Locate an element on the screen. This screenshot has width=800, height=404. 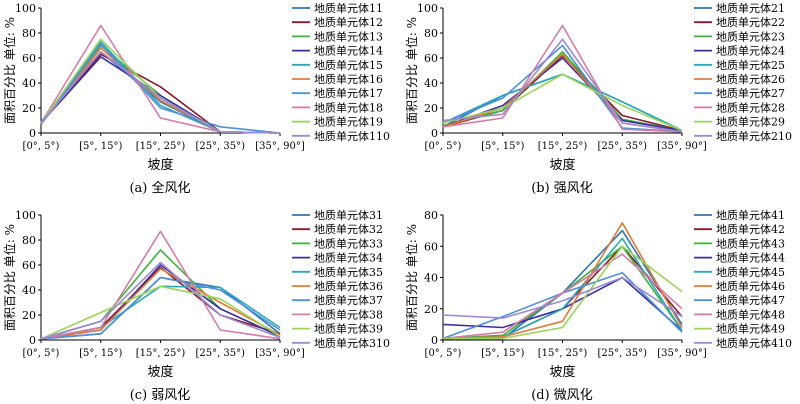
legend-label: 地质单元体12 is located at coordinates (348, 22).